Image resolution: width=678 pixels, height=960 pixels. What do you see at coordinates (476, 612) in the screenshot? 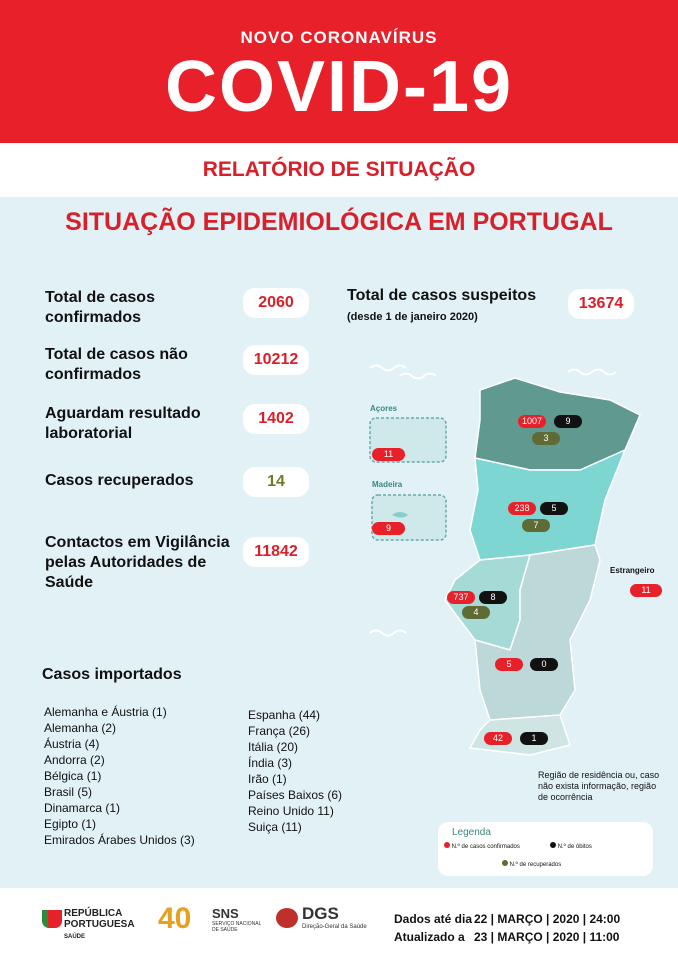
I see `badge-recovered: 4` at bounding box center [476, 612].